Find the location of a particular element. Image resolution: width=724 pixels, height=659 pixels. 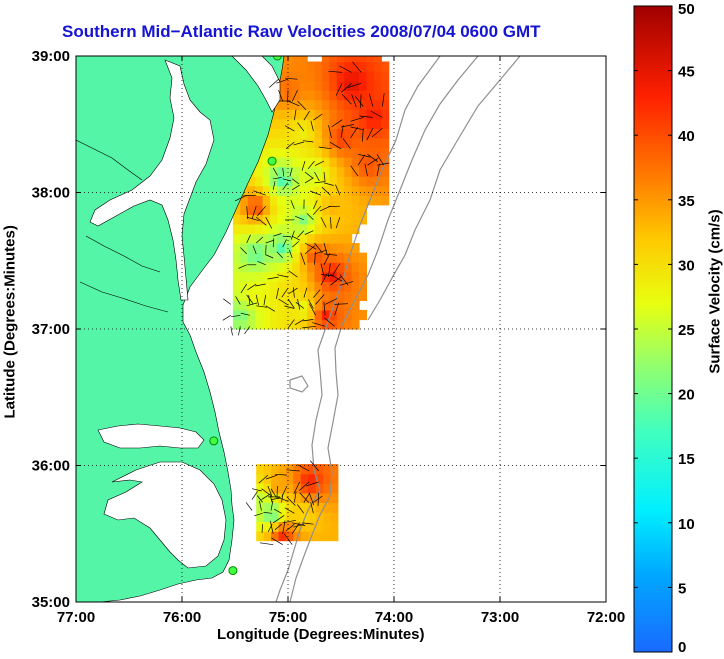

colorbar-label: Surface Velocity (cm/s) is located at coordinates (715, 291).